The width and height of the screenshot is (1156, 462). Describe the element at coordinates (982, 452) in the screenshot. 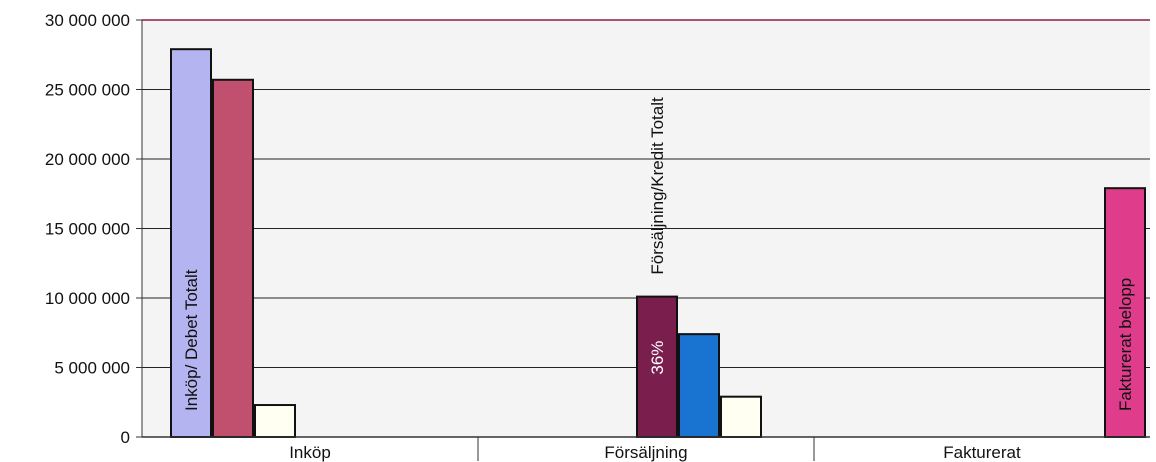

I see `x-category-label: Fakturerat` at that location.